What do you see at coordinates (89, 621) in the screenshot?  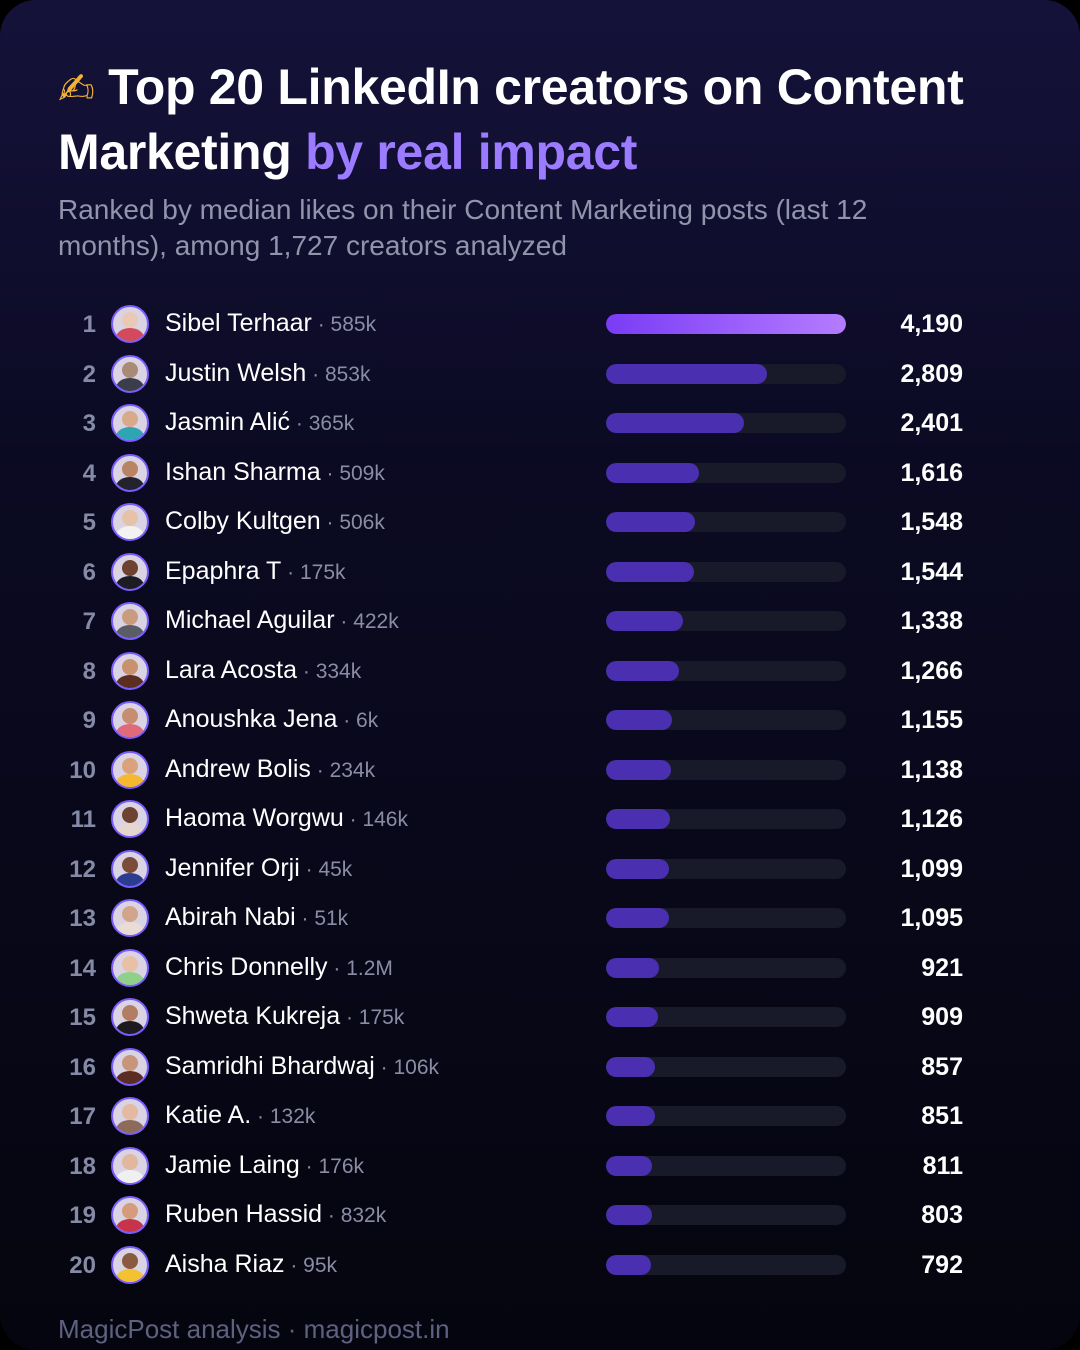 I see `rank-number: 7` at bounding box center [89, 621].